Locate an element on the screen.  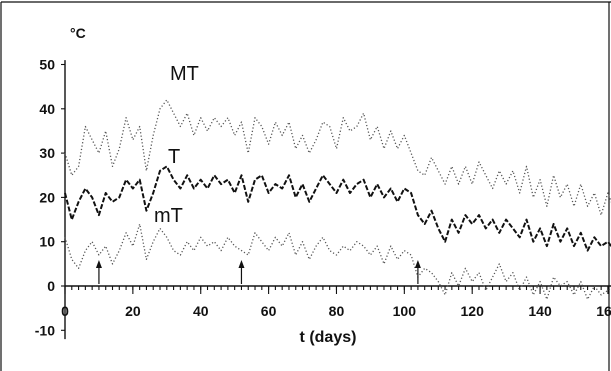
x-tick-label: 40 is located at coordinates (201, 311).